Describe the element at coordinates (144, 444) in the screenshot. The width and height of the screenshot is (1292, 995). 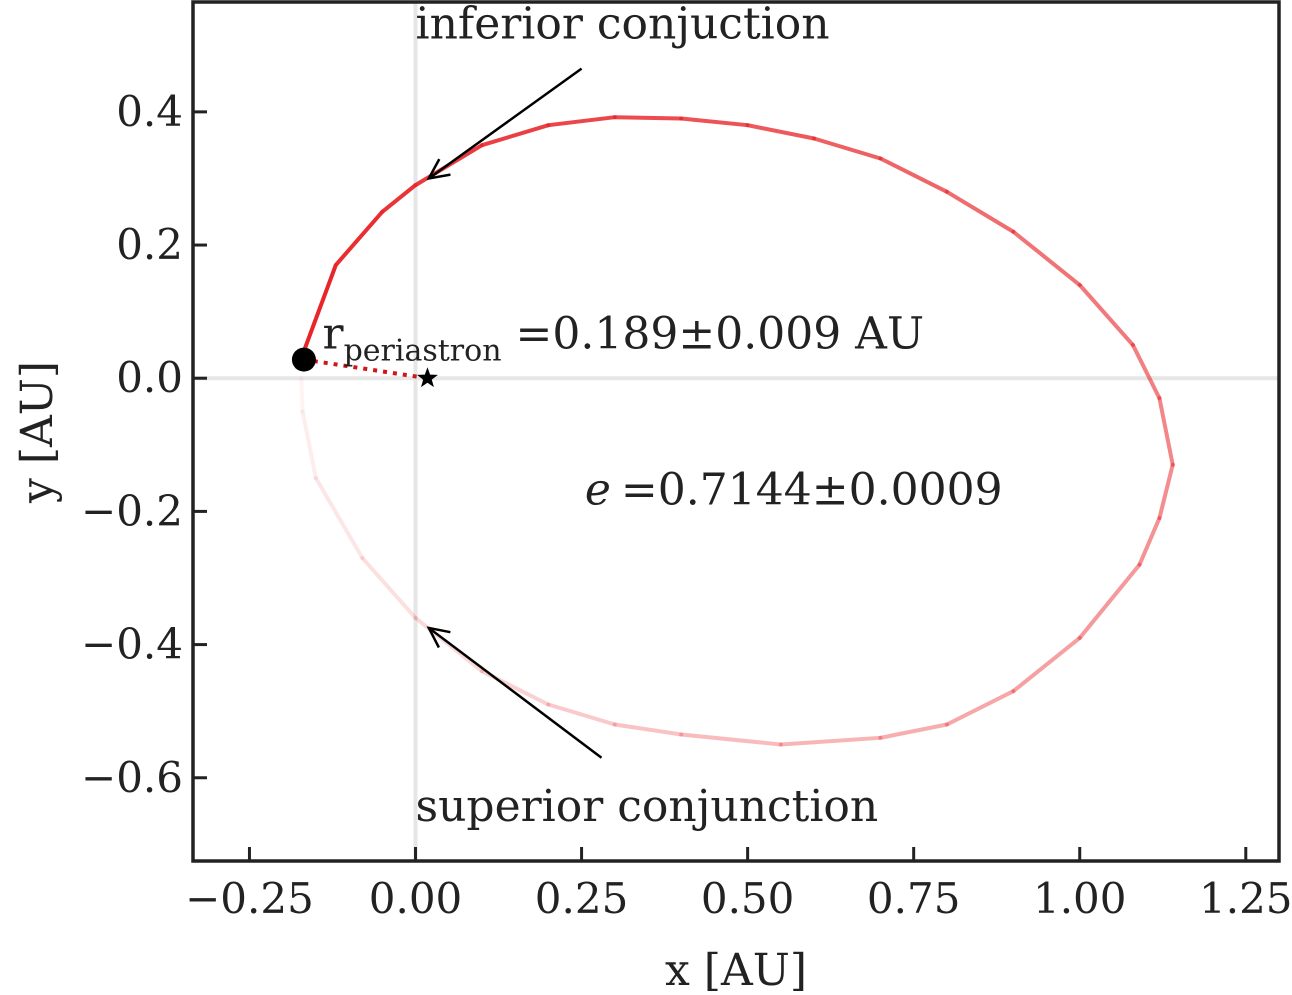
I see `y-axis-ticks: 0.4 0.2 0.0 −0.2 −0.4 −0.6` at that location.